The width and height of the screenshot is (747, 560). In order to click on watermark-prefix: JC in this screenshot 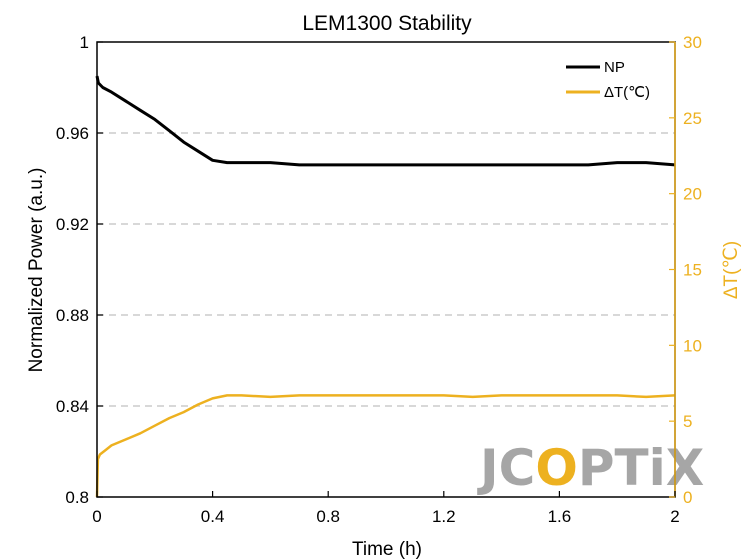, I will do `click(506, 468)`.